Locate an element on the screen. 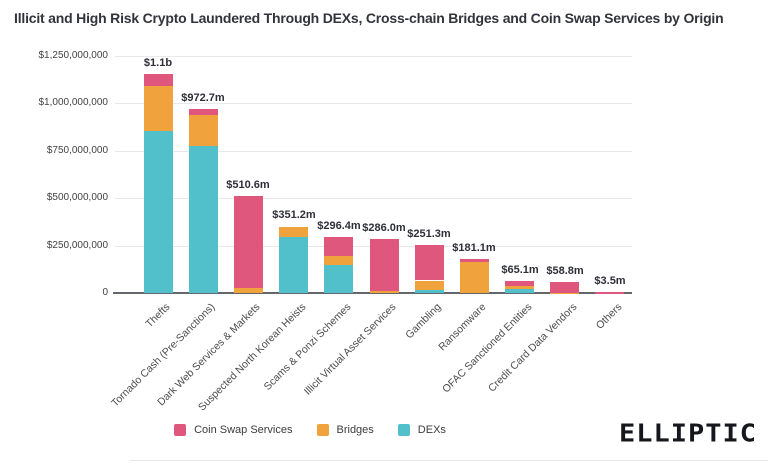 The height and width of the screenshot is (464, 768). bar-segment-coin-swap-services-gambling is located at coordinates (429, 263).